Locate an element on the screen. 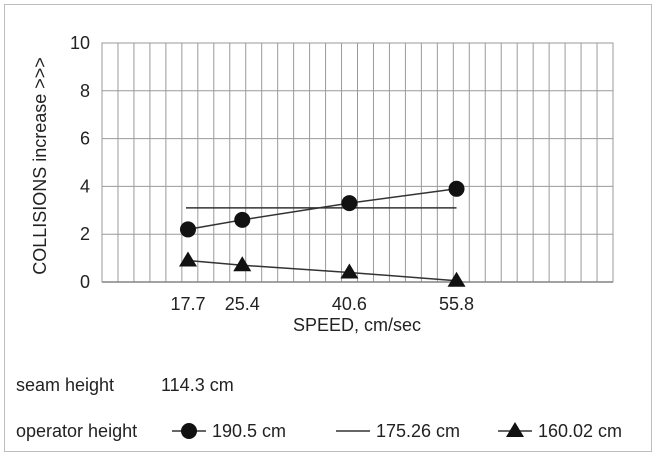  legend-label: 175.26 cm is located at coordinates (418, 431).